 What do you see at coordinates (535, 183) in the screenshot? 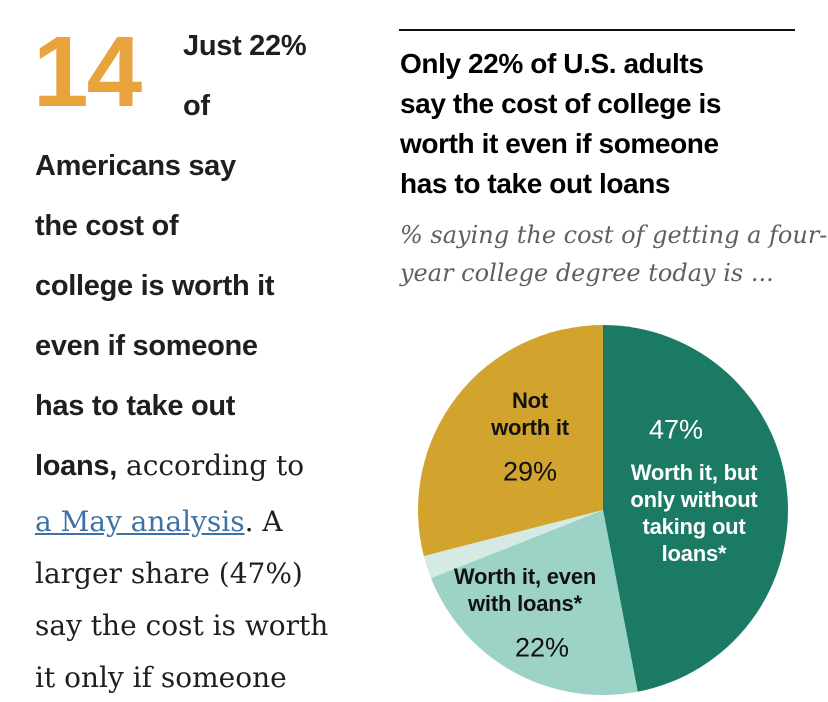
I see `chart-title-line: has to take out loans` at bounding box center [535, 183].